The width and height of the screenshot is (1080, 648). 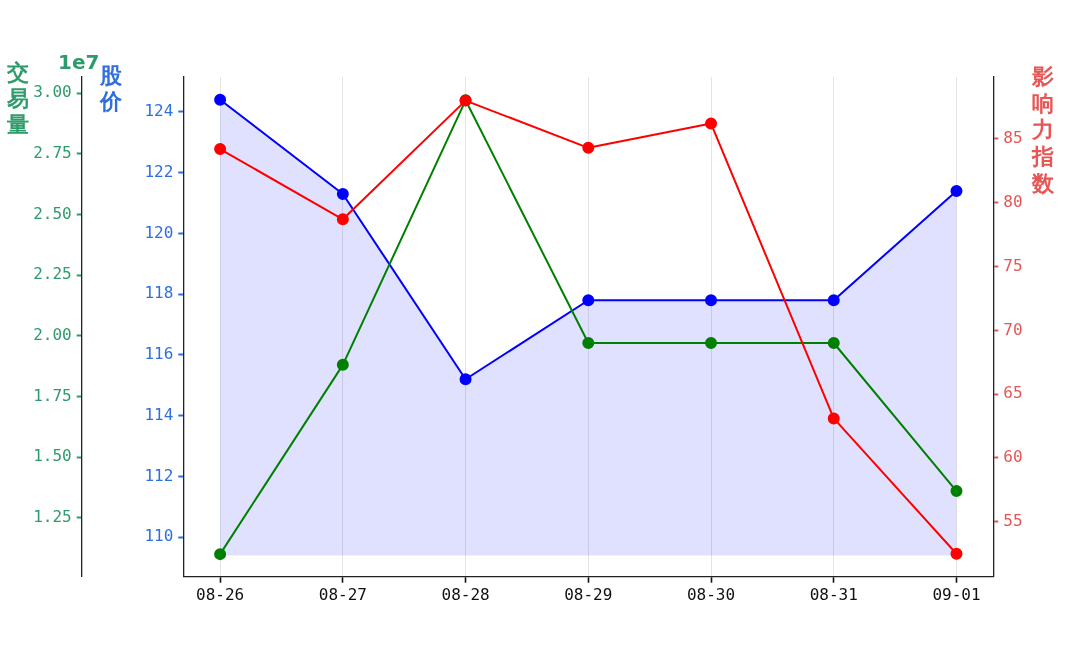 What do you see at coordinates (342, 595) in the screenshot?
I see `x-tick-label: 08-27` at bounding box center [342, 595].